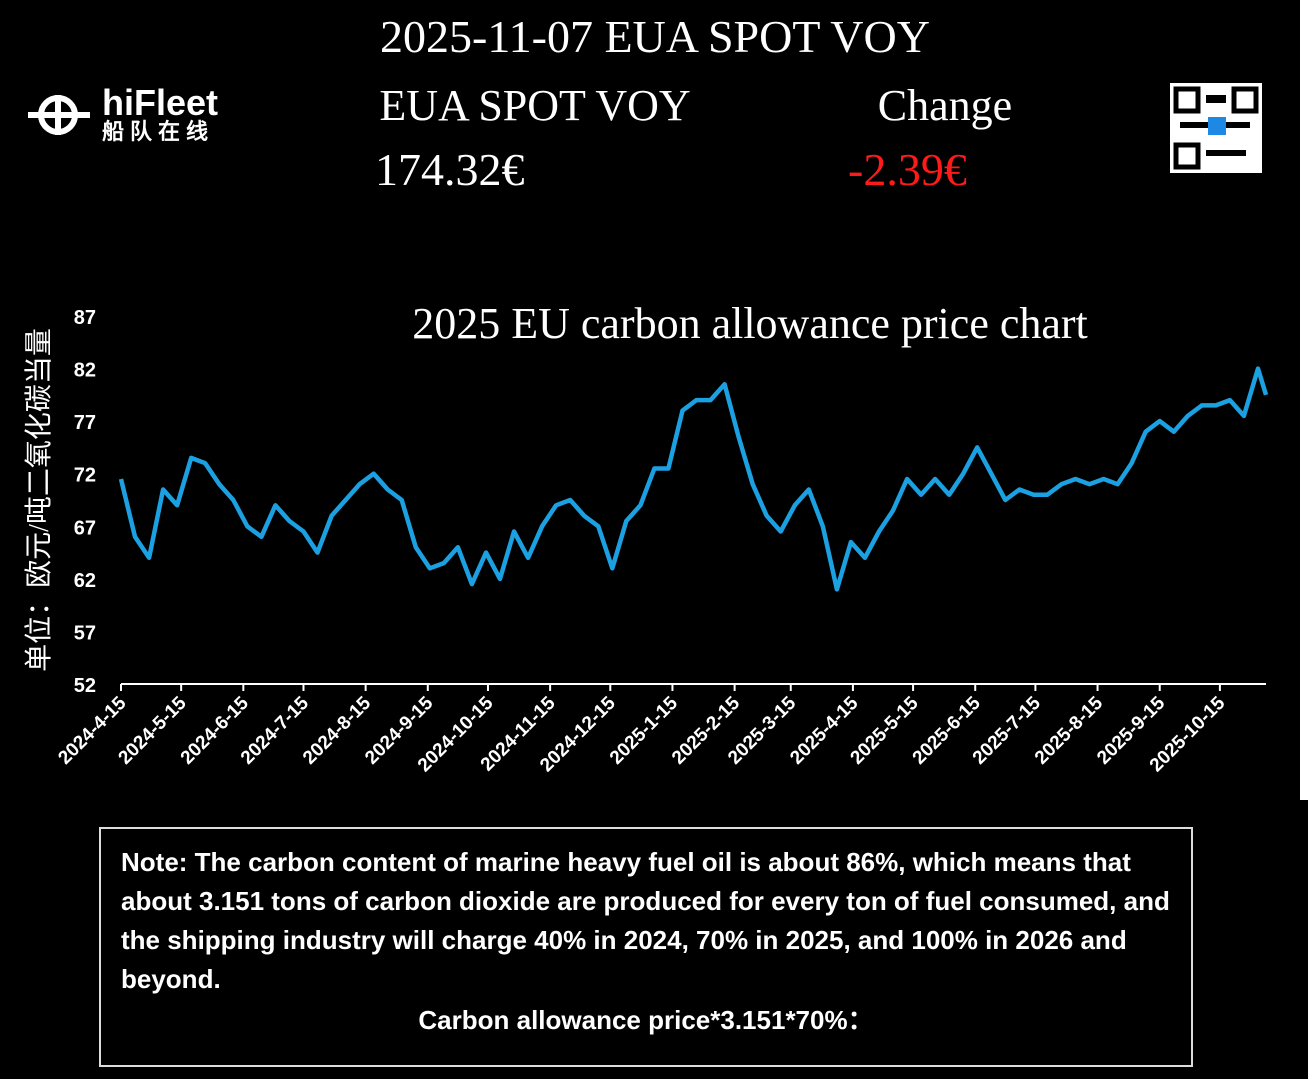 The image size is (1308, 1079). Describe the element at coordinates (85, 318) in the screenshot. I see `y-tick-label: 87` at that location.